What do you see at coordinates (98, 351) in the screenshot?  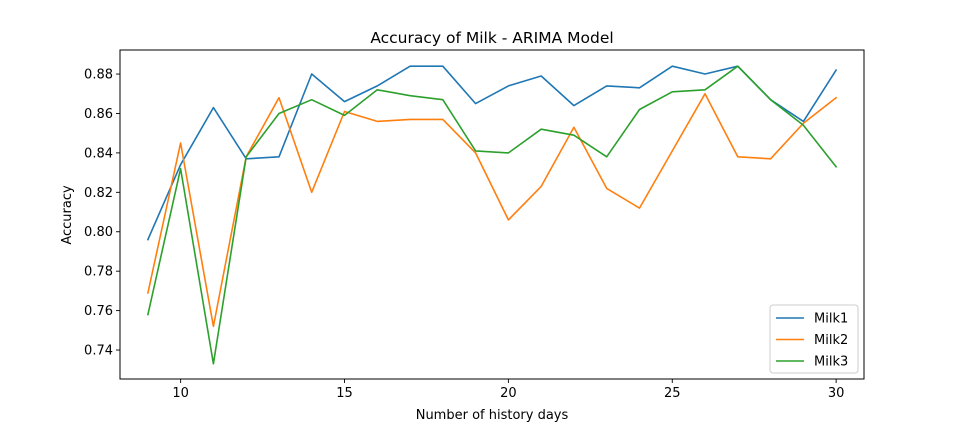 I see `y-tick-label: 0.74` at bounding box center [98, 351].